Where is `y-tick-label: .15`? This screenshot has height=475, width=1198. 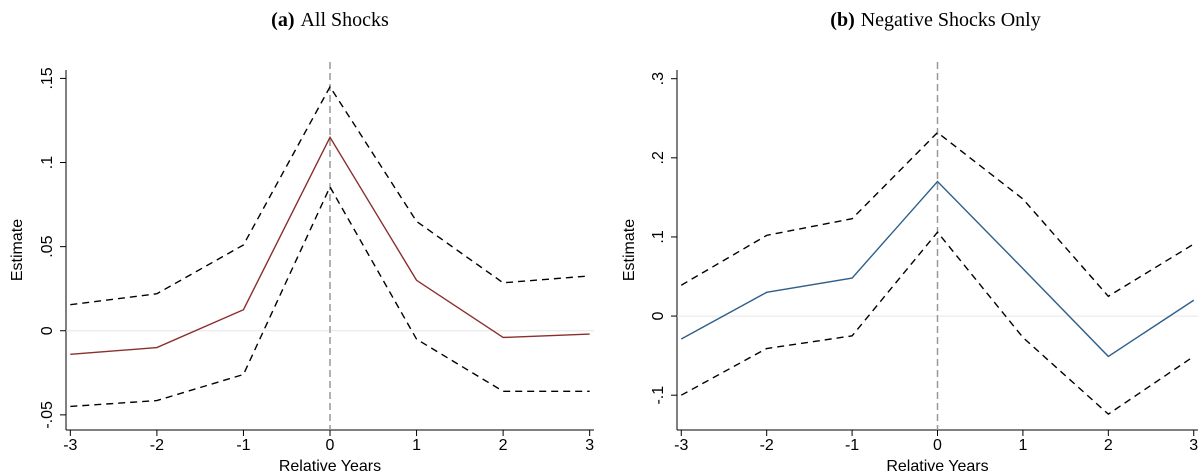
y-tick-label: .15 is located at coordinates (47, 78).